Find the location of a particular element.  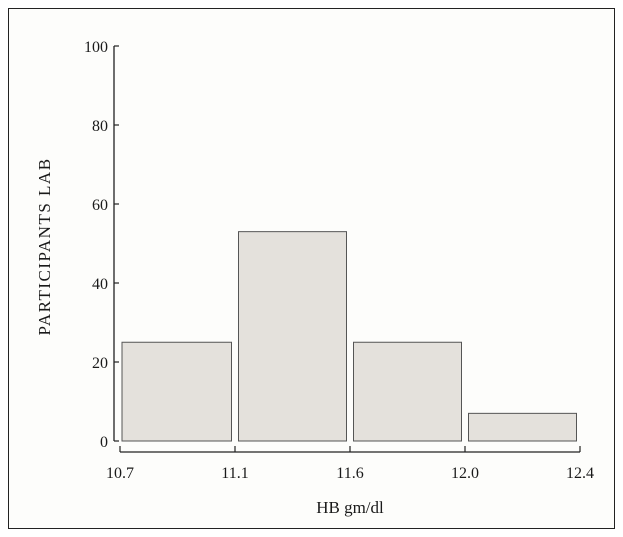

x-ticks-group: 10.7 11.1 11.6 12.0 12.4 is located at coordinates (350, 464).